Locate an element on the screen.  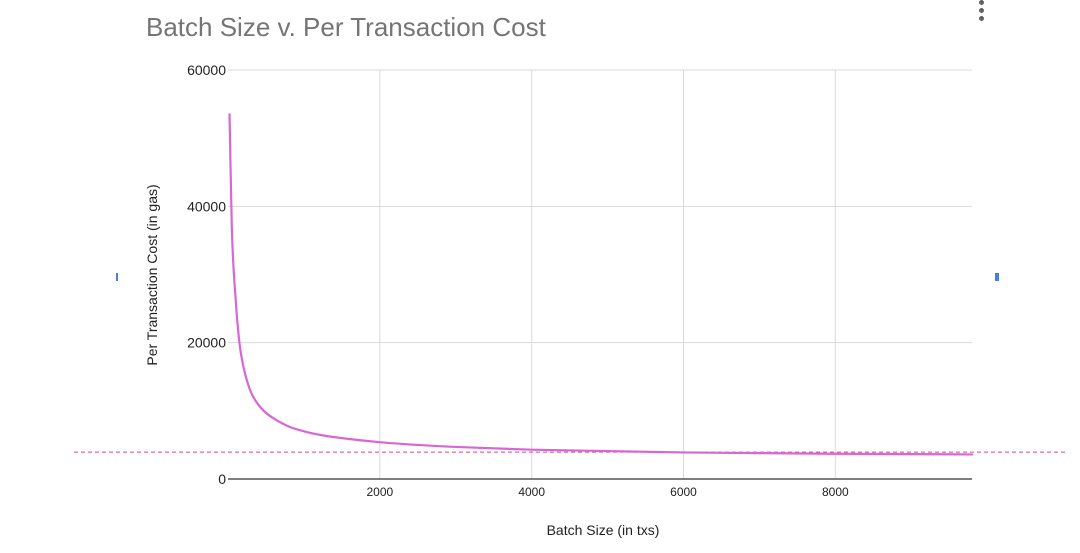
resize-handle-right is located at coordinates (997, 277).